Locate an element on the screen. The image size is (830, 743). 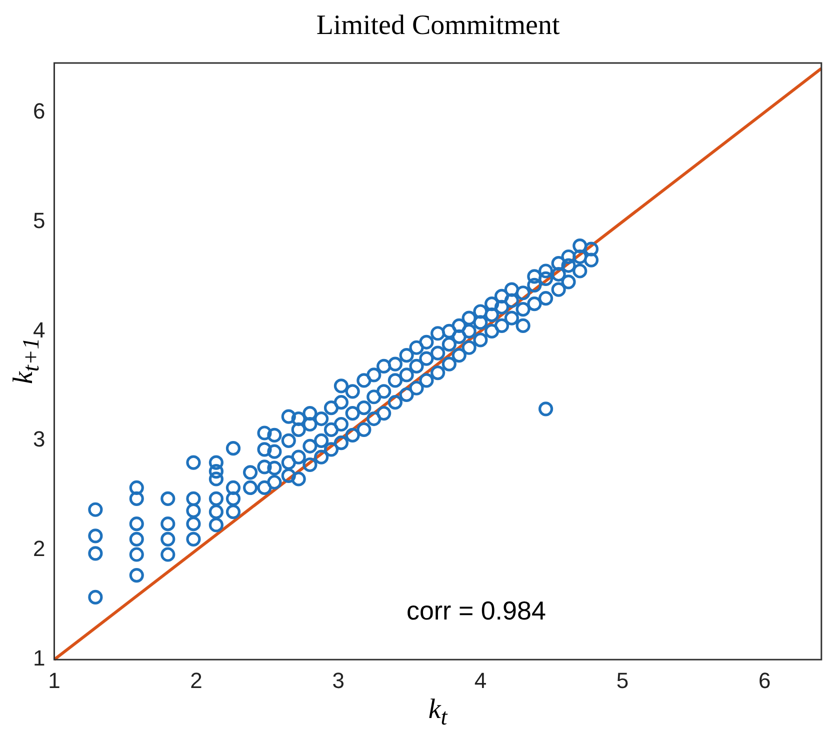
y-tick-label: 2 is located at coordinates (39, 549).